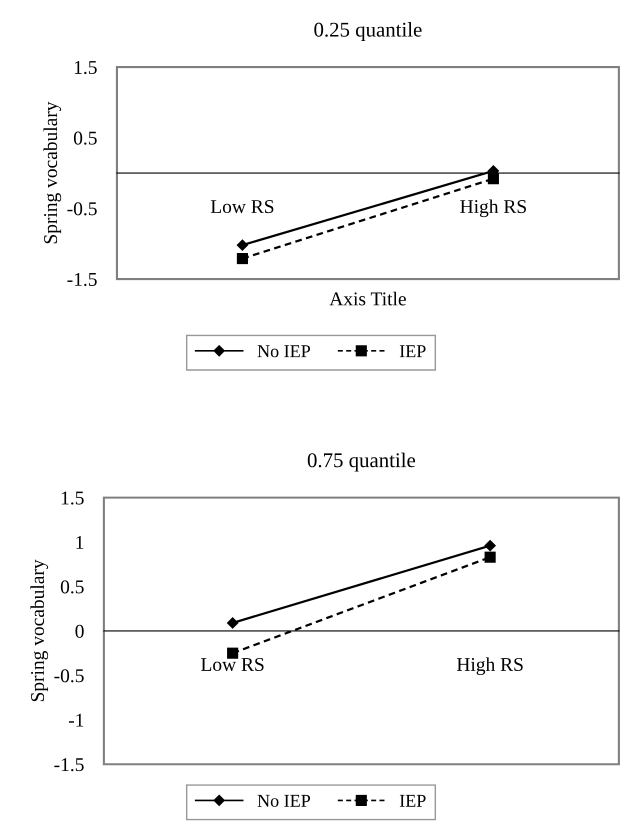 This screenshot has height=828, width=622. What do you see at coordinates (80, 542) in the screenshot?
I see `y-tick-label: 1` at bounding box center [80, 542].